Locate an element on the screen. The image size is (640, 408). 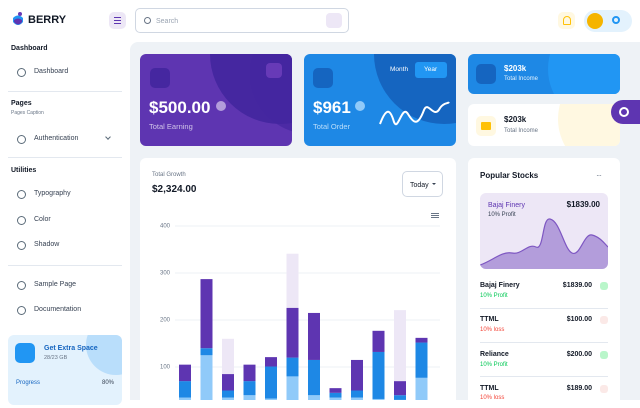
card-icon-glyph is located at coordinates (486, 126).